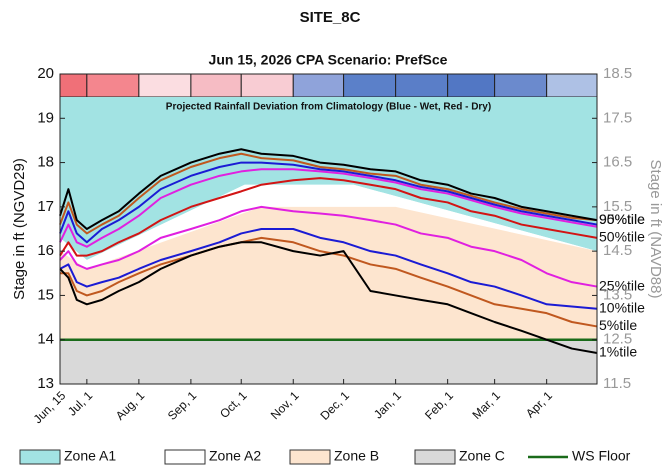  What do you see at coordinates (387, 404) in the screenshot?
I see `x-tick-label: Jan, 1` at bounding box center [387, 404].